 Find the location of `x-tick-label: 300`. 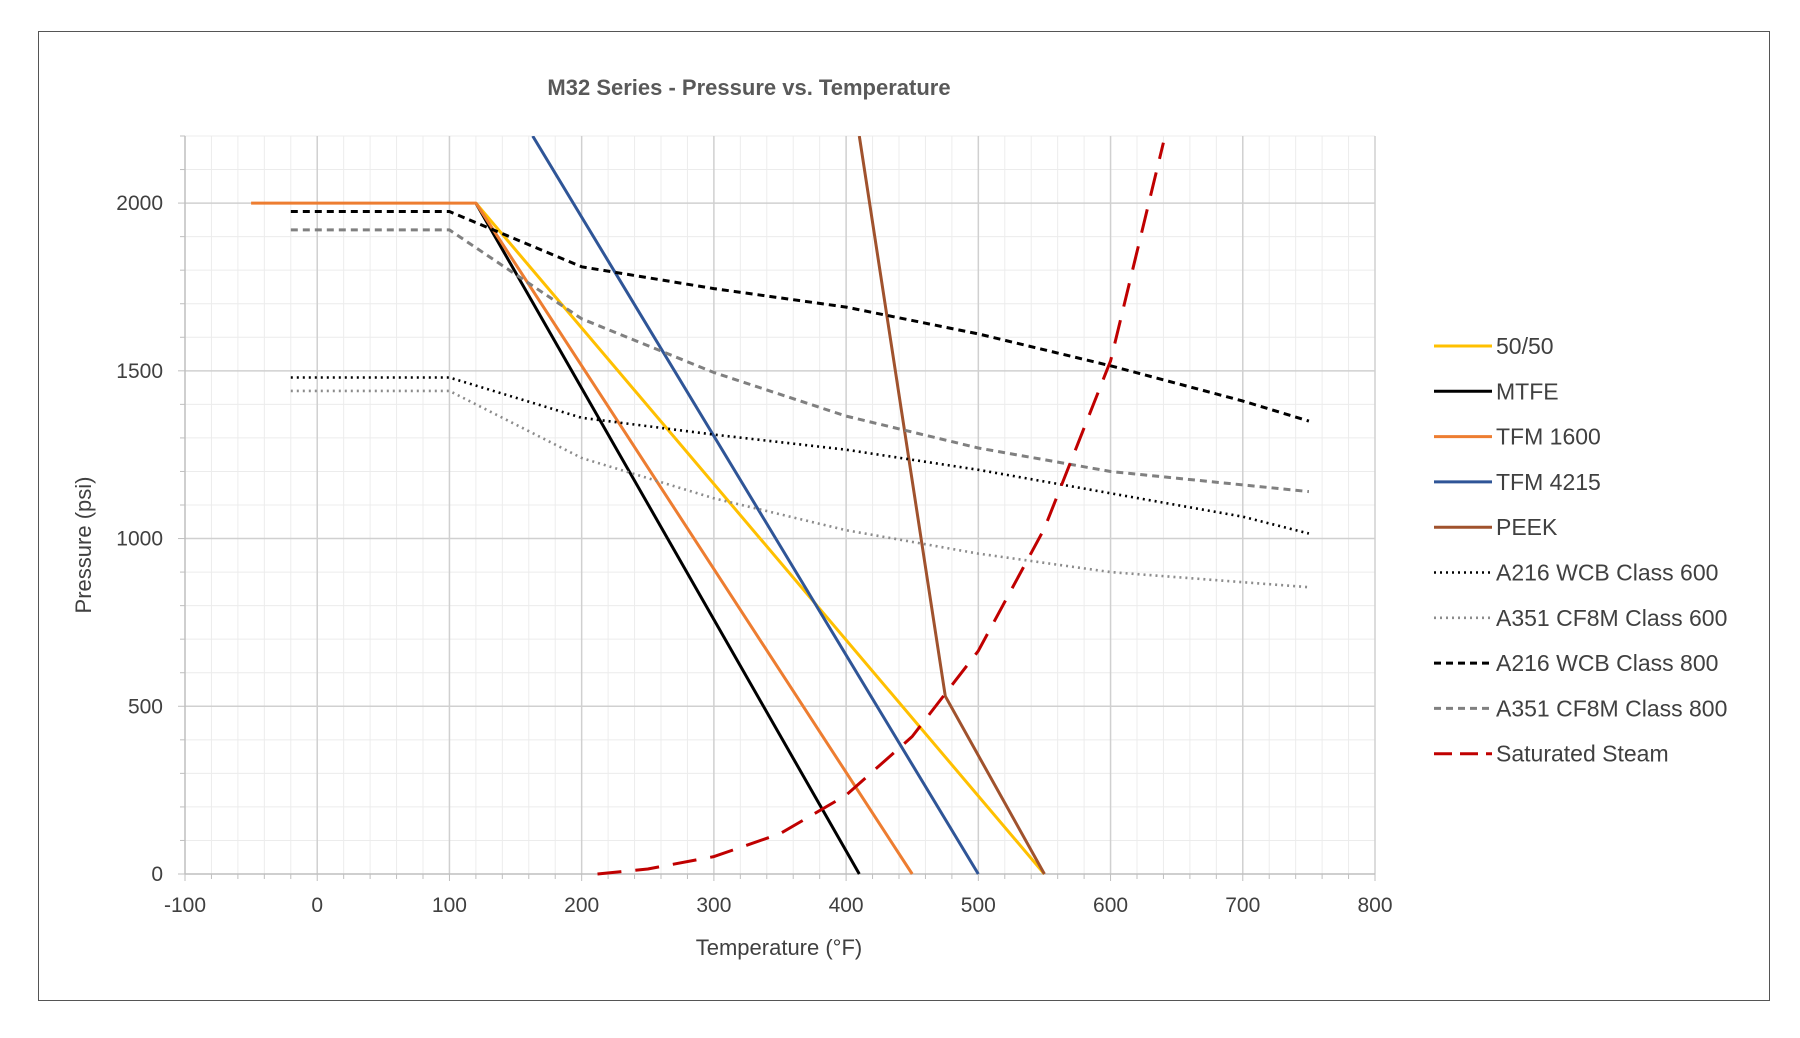

x-tick-label: 300 is located at coordinates (713, 905).